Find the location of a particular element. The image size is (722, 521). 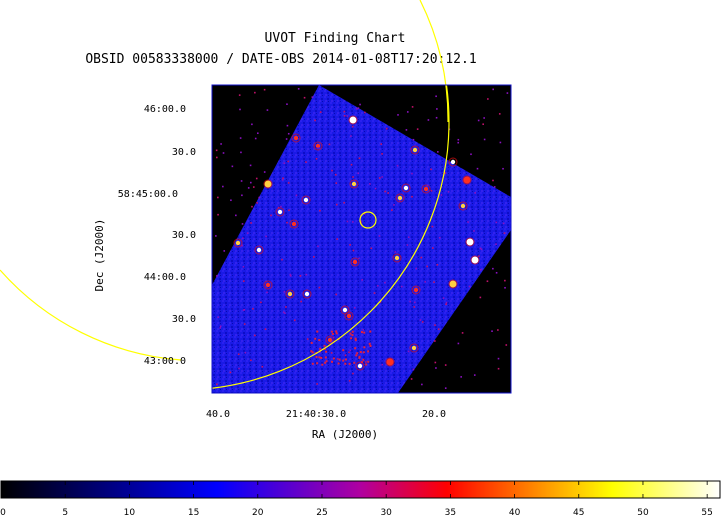

colorbar-tick-label: 20 is located at coordinates (258, 513).